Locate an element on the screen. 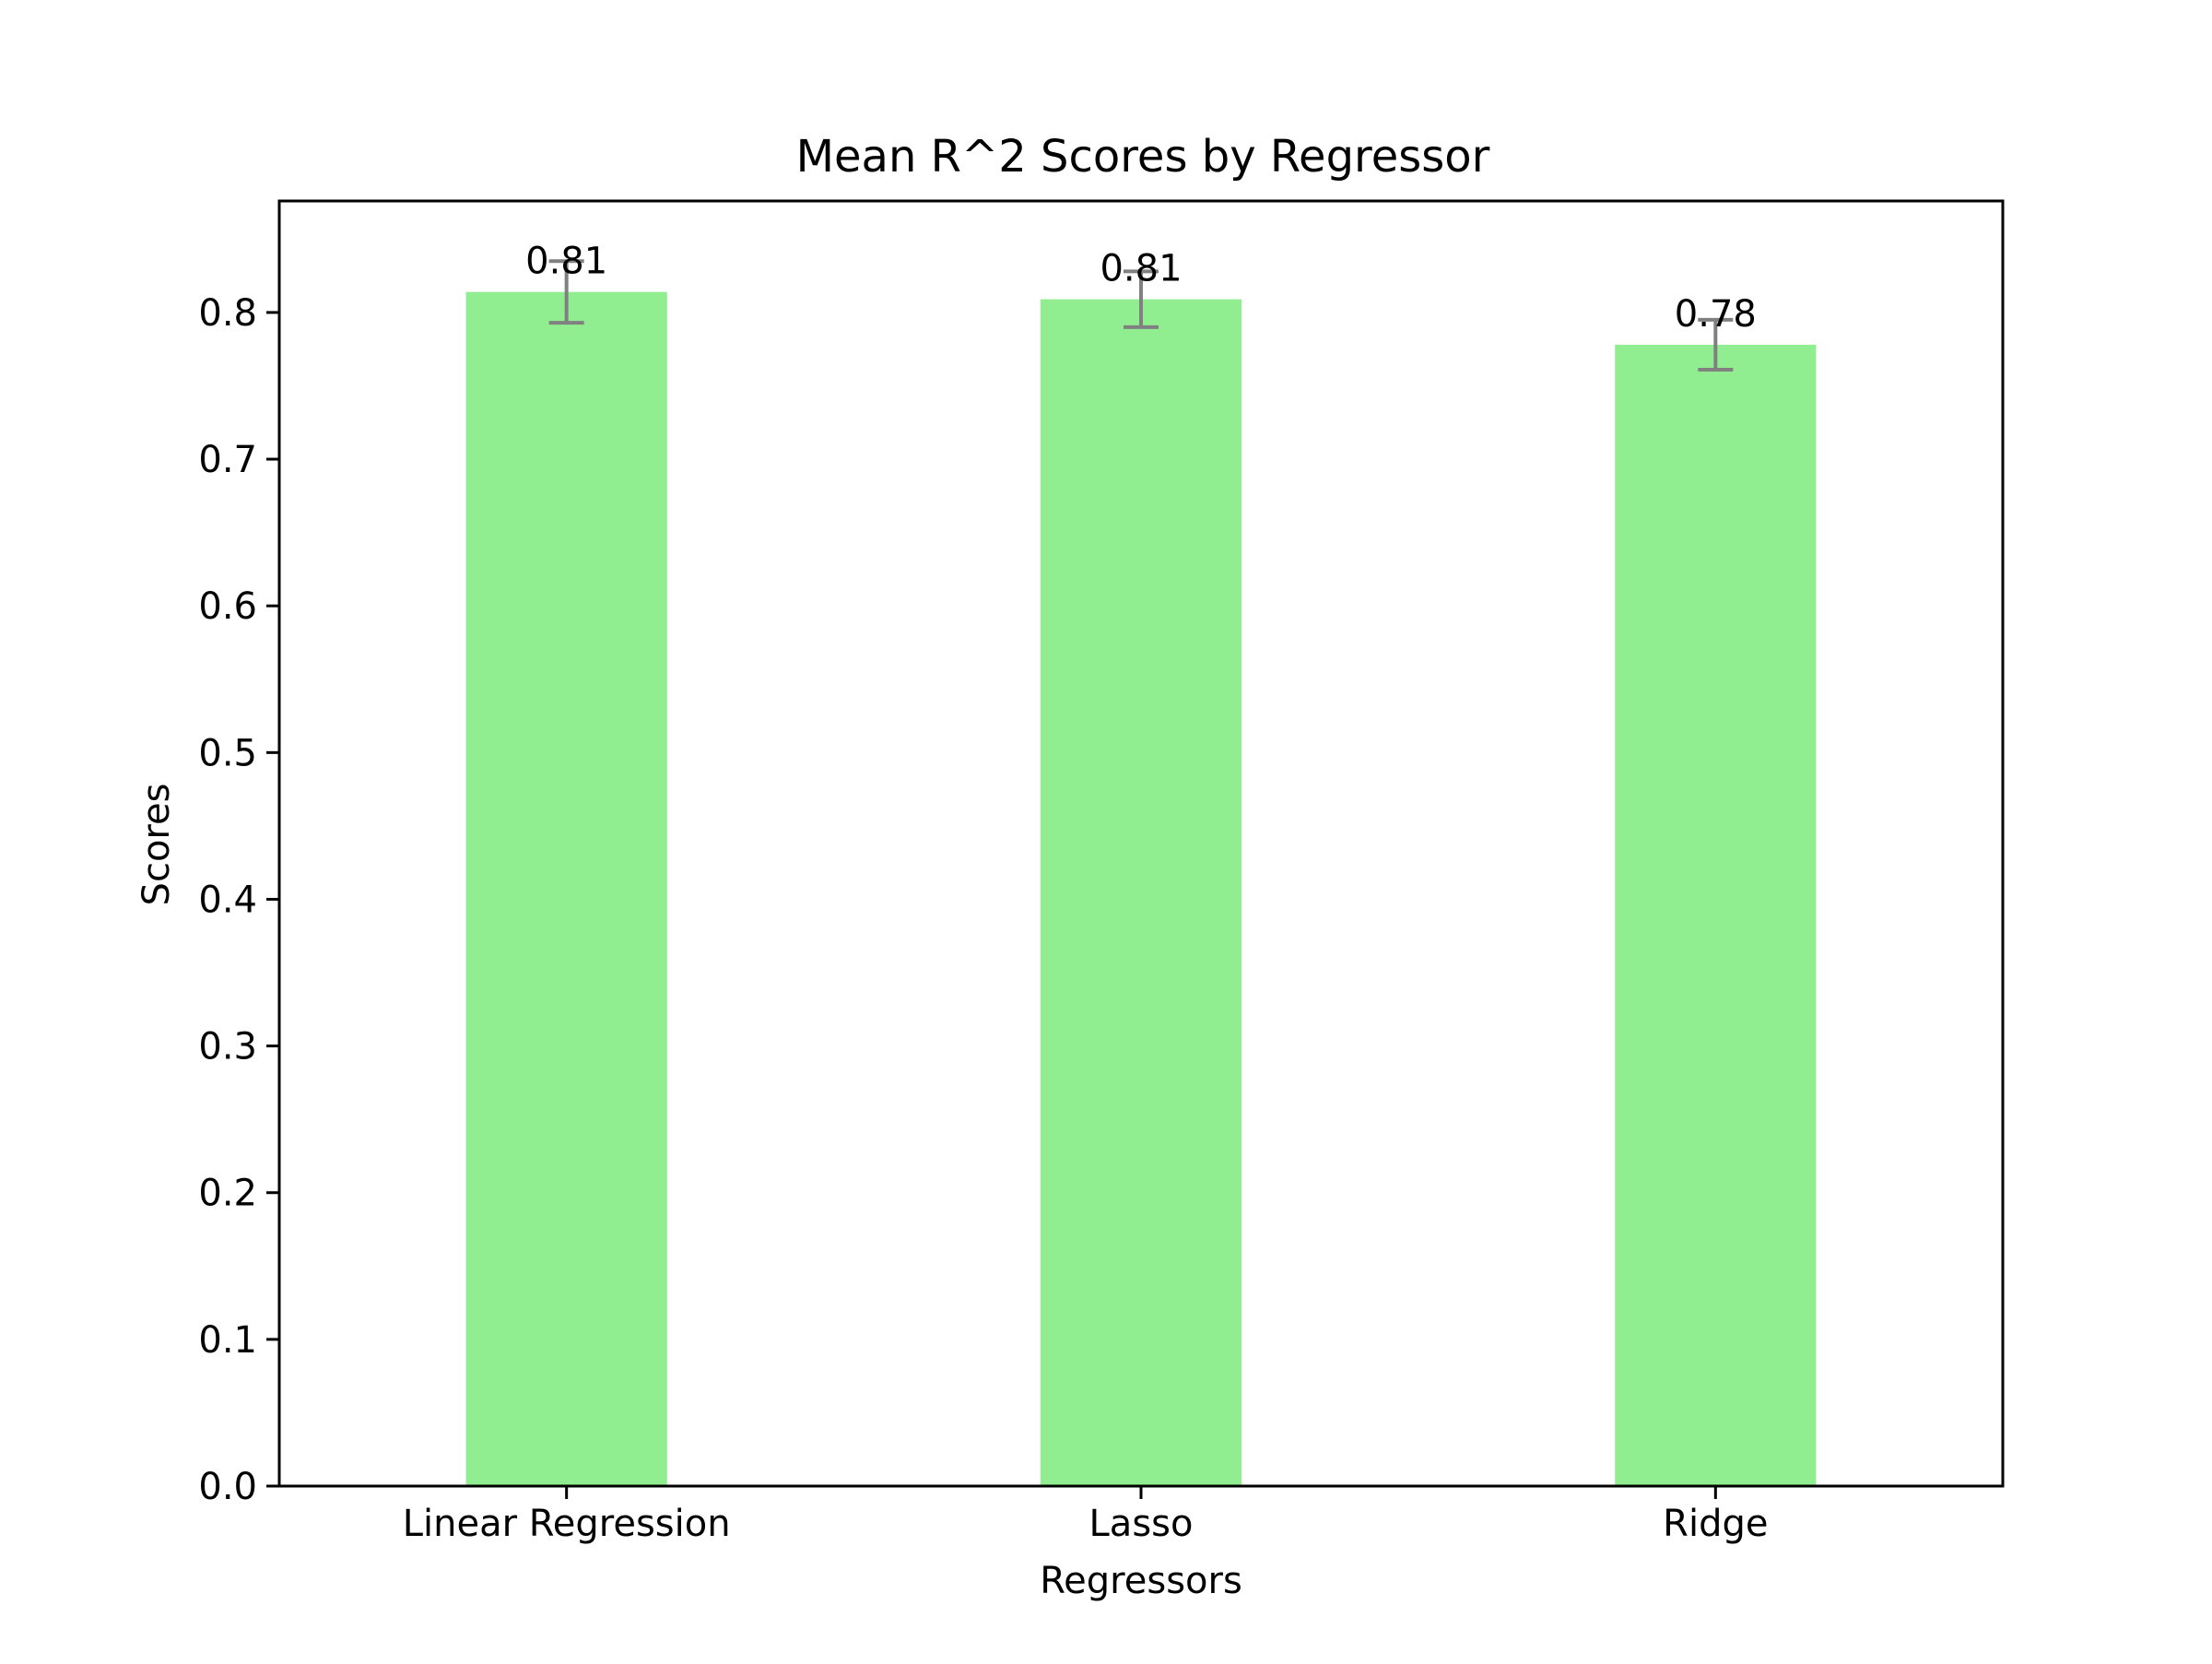 Image resolution: width=2212 pixels, height=1664 pixels. y-axis: 0.0 0.1 0.2 0.3 0.4 0.5 0.6 0.7 0.8 is located at coordinates (238, 900).